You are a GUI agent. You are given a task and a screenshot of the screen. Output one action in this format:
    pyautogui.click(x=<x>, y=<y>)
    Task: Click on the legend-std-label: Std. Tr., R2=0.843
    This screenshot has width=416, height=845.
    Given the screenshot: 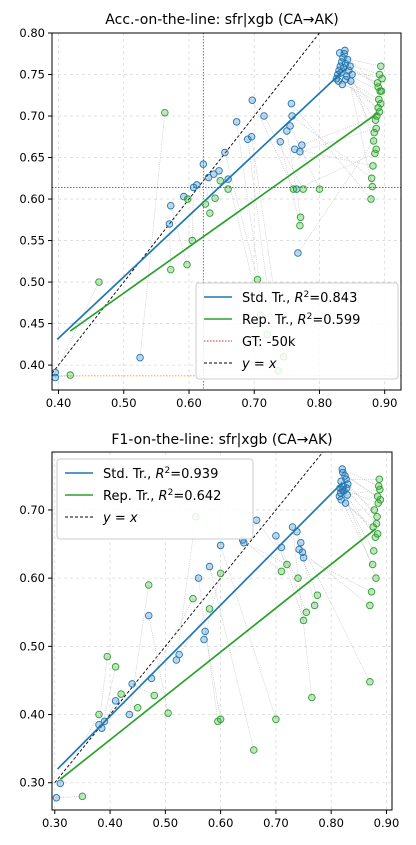 What is the action you would take?
    pyautogui.click(x=299, y=298)
    